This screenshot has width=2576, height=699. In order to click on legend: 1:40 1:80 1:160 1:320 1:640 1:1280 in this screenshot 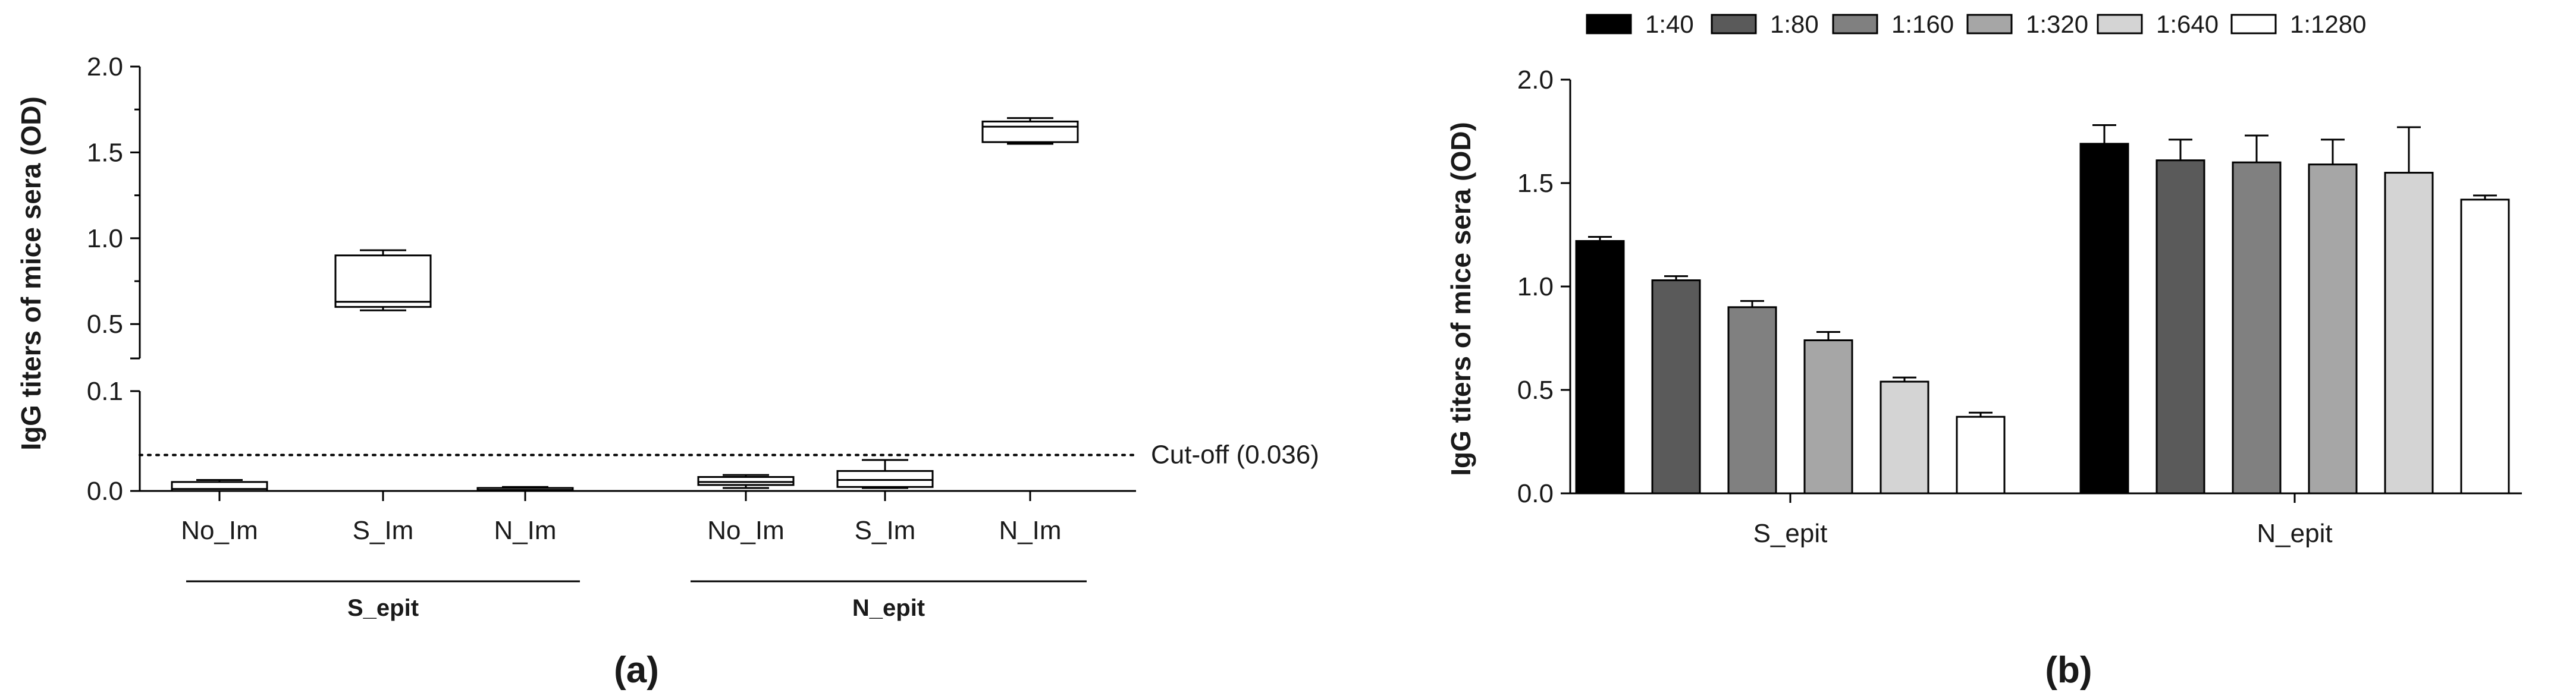, I will do `click(1976, 24)`.